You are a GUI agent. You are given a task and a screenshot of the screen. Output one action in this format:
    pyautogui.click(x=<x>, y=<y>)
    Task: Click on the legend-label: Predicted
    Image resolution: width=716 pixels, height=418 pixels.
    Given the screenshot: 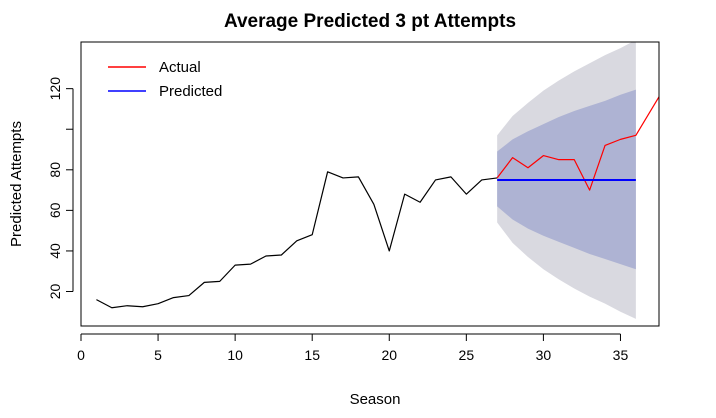 What is the action you would take?
    pyautogui.click(x=190, y=91)
    